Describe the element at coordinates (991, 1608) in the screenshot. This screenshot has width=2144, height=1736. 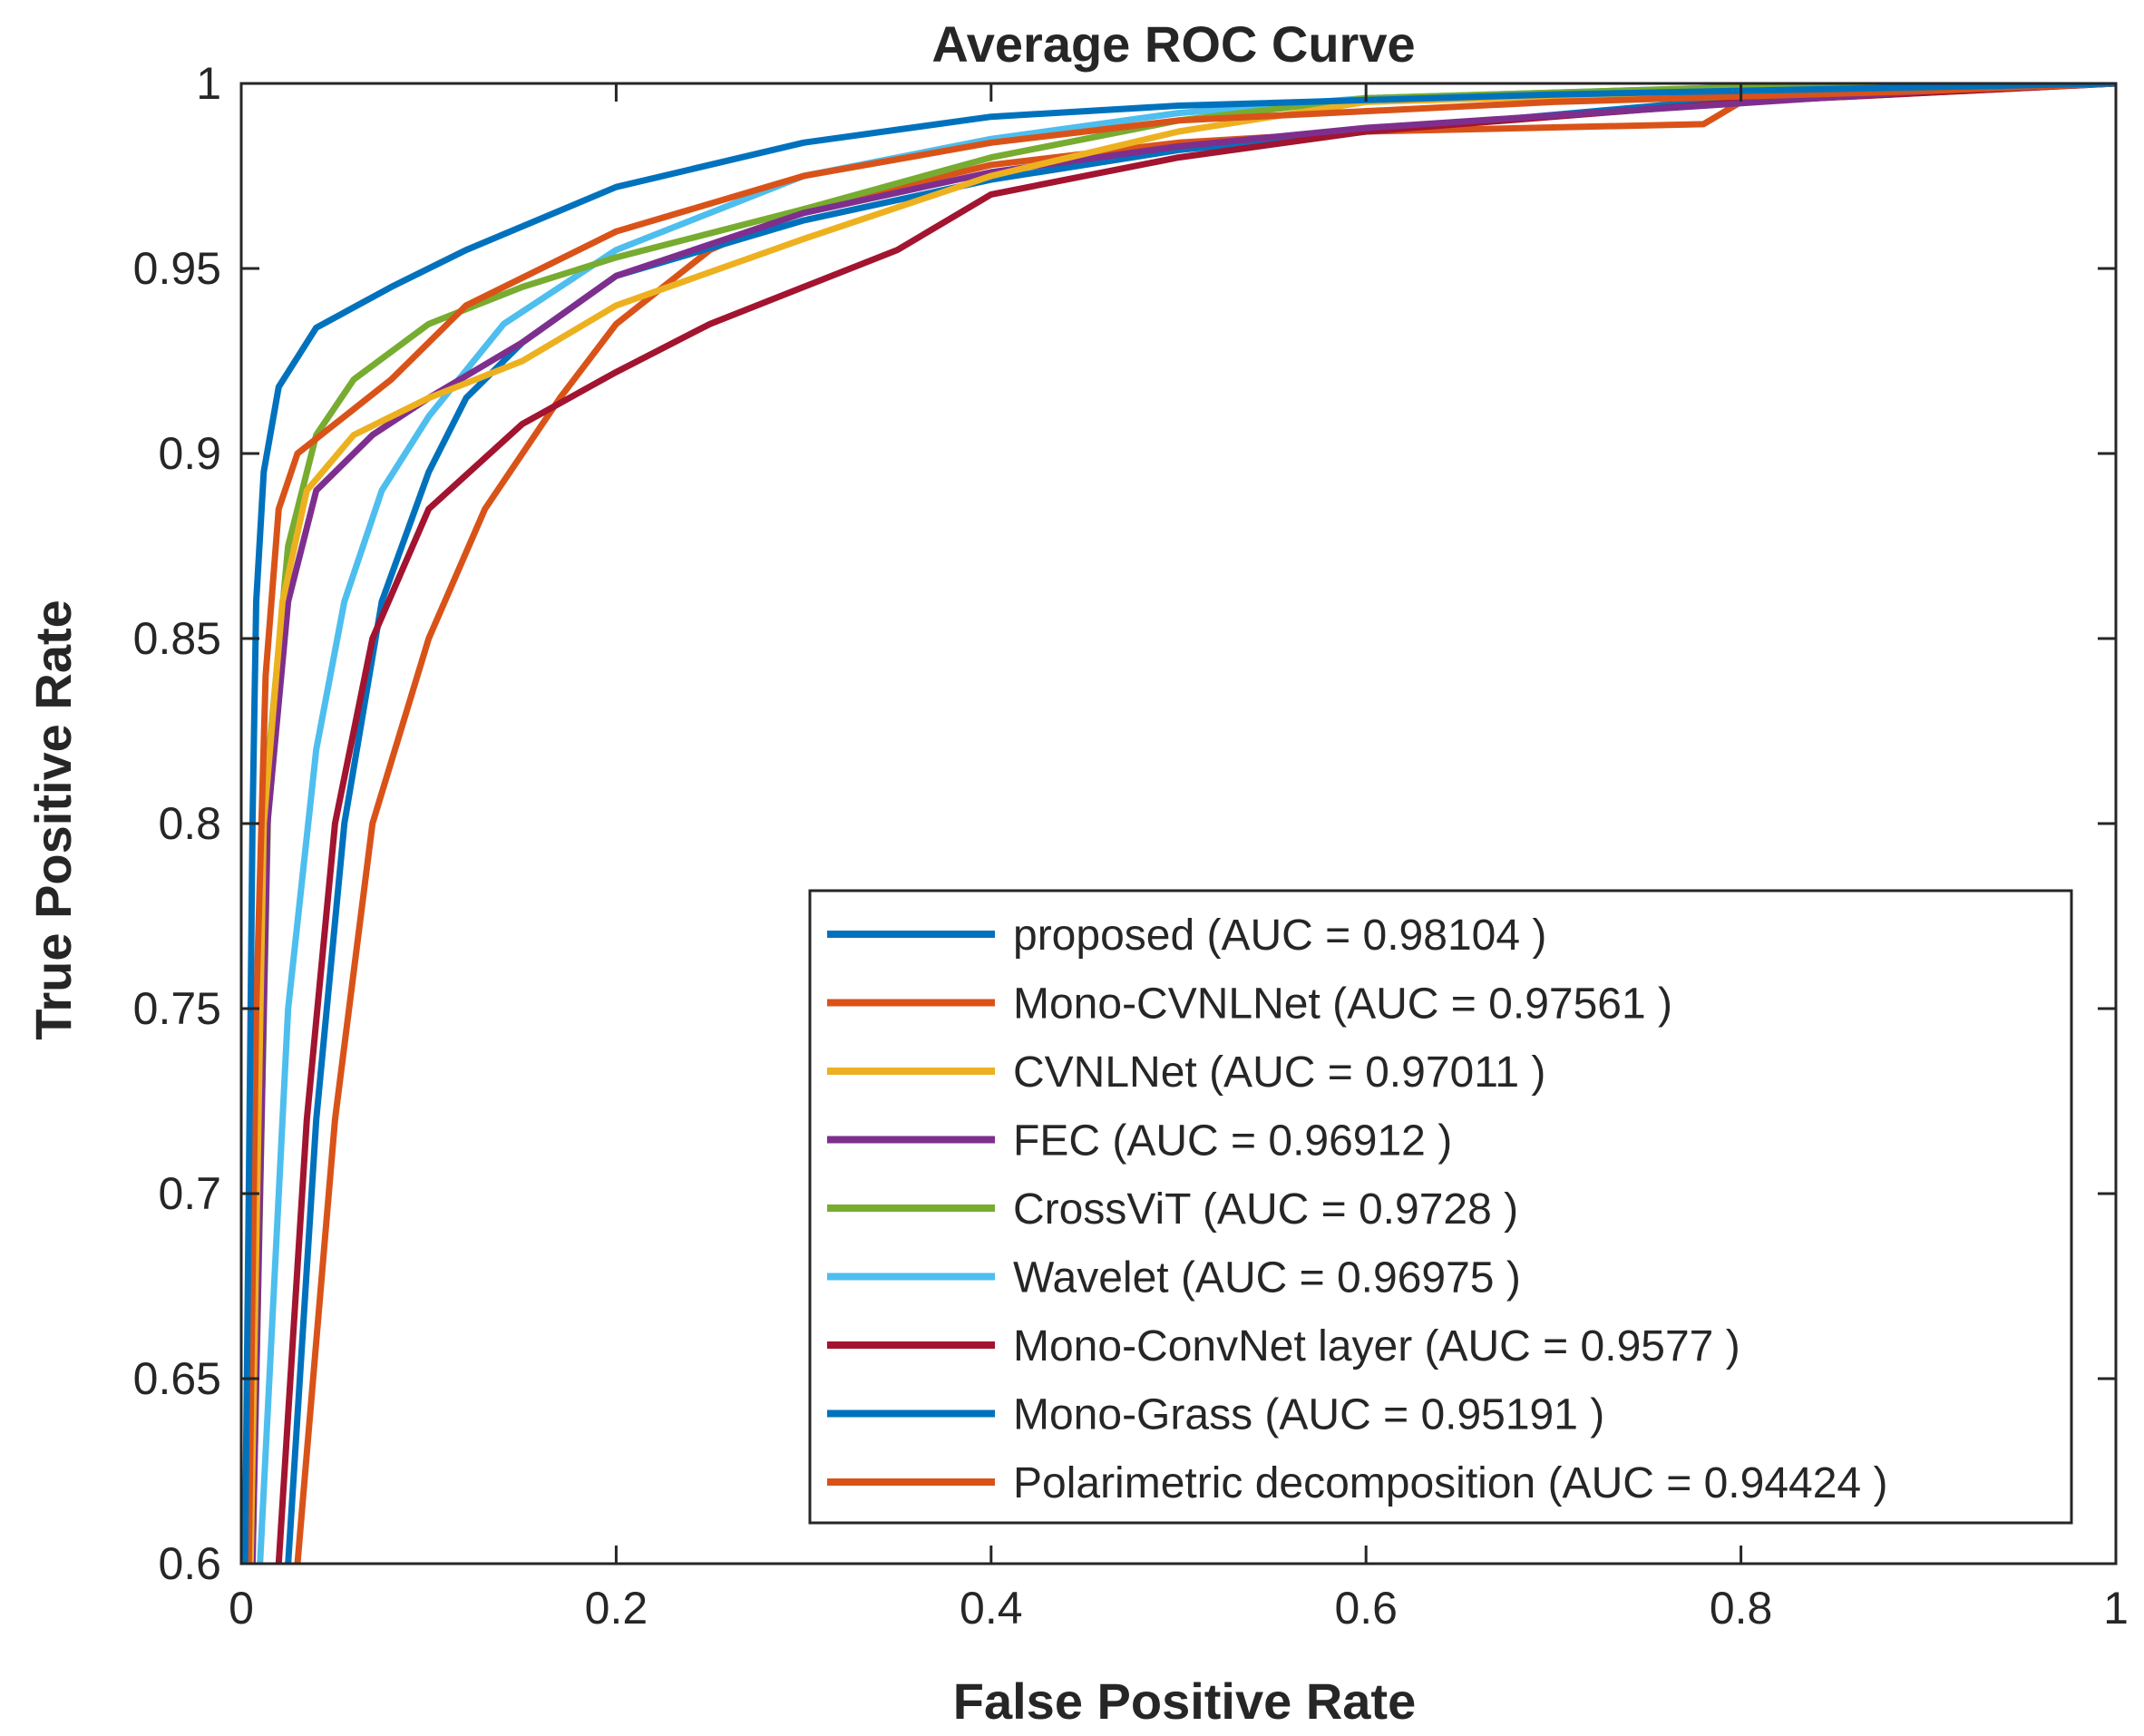
I see `x-tick-label: 0.4` at that location.